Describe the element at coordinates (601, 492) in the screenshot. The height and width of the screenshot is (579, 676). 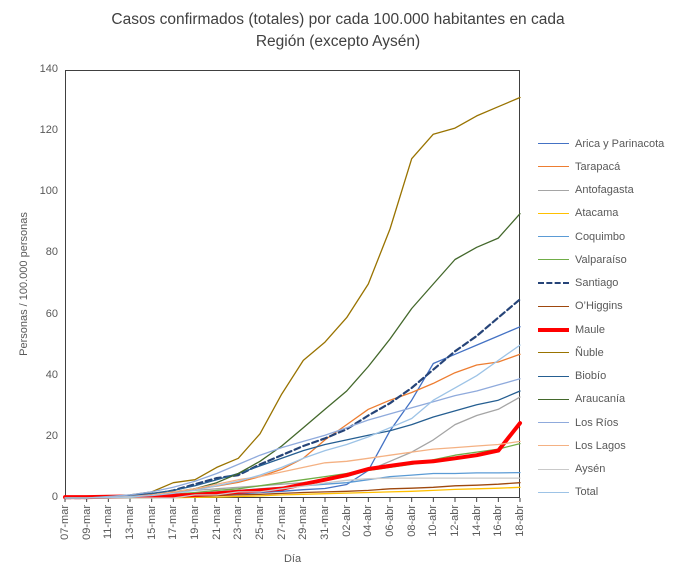
I see `legend-item-total: Total` at that location.